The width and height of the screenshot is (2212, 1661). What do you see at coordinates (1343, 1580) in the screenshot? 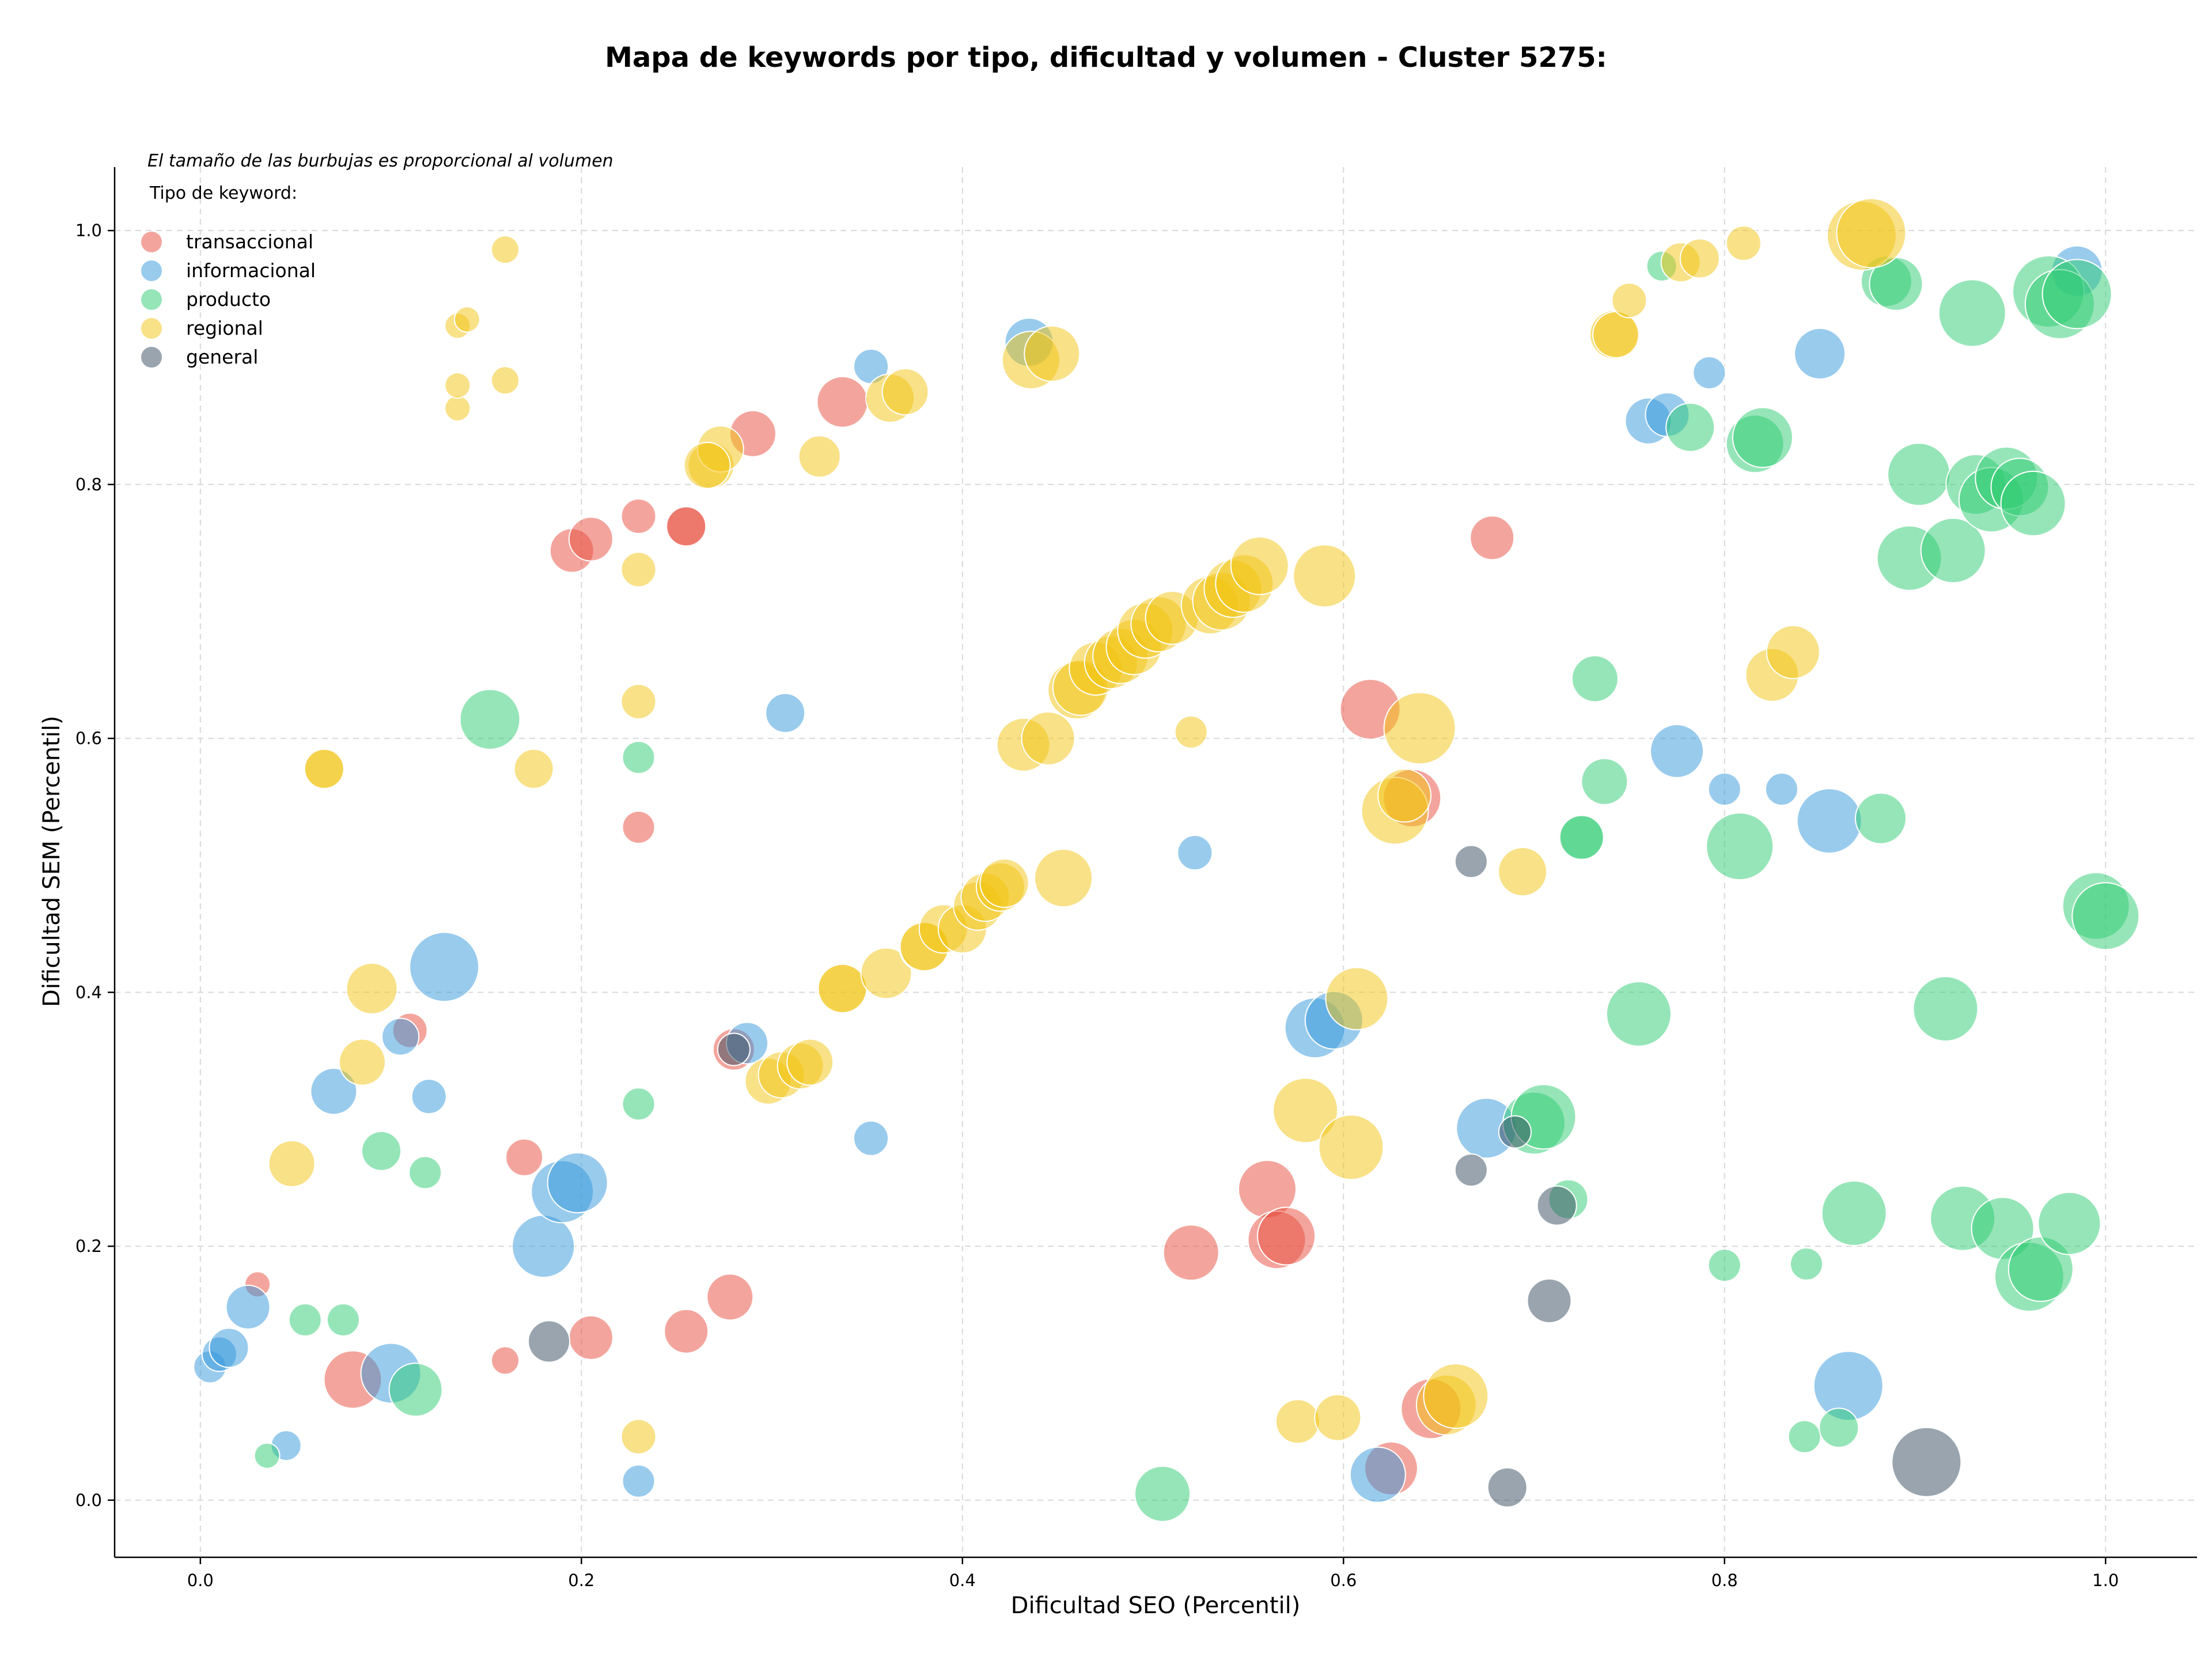
I see `x-tick-label: 0.6` at bounding box center [1343, 1580].